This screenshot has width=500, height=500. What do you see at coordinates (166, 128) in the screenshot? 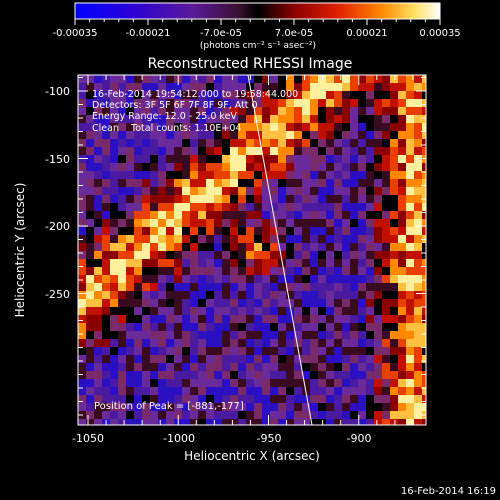
I see `annotation-clean: Clean Total counts: 1.10E+04` at bounding box center [166, 128].